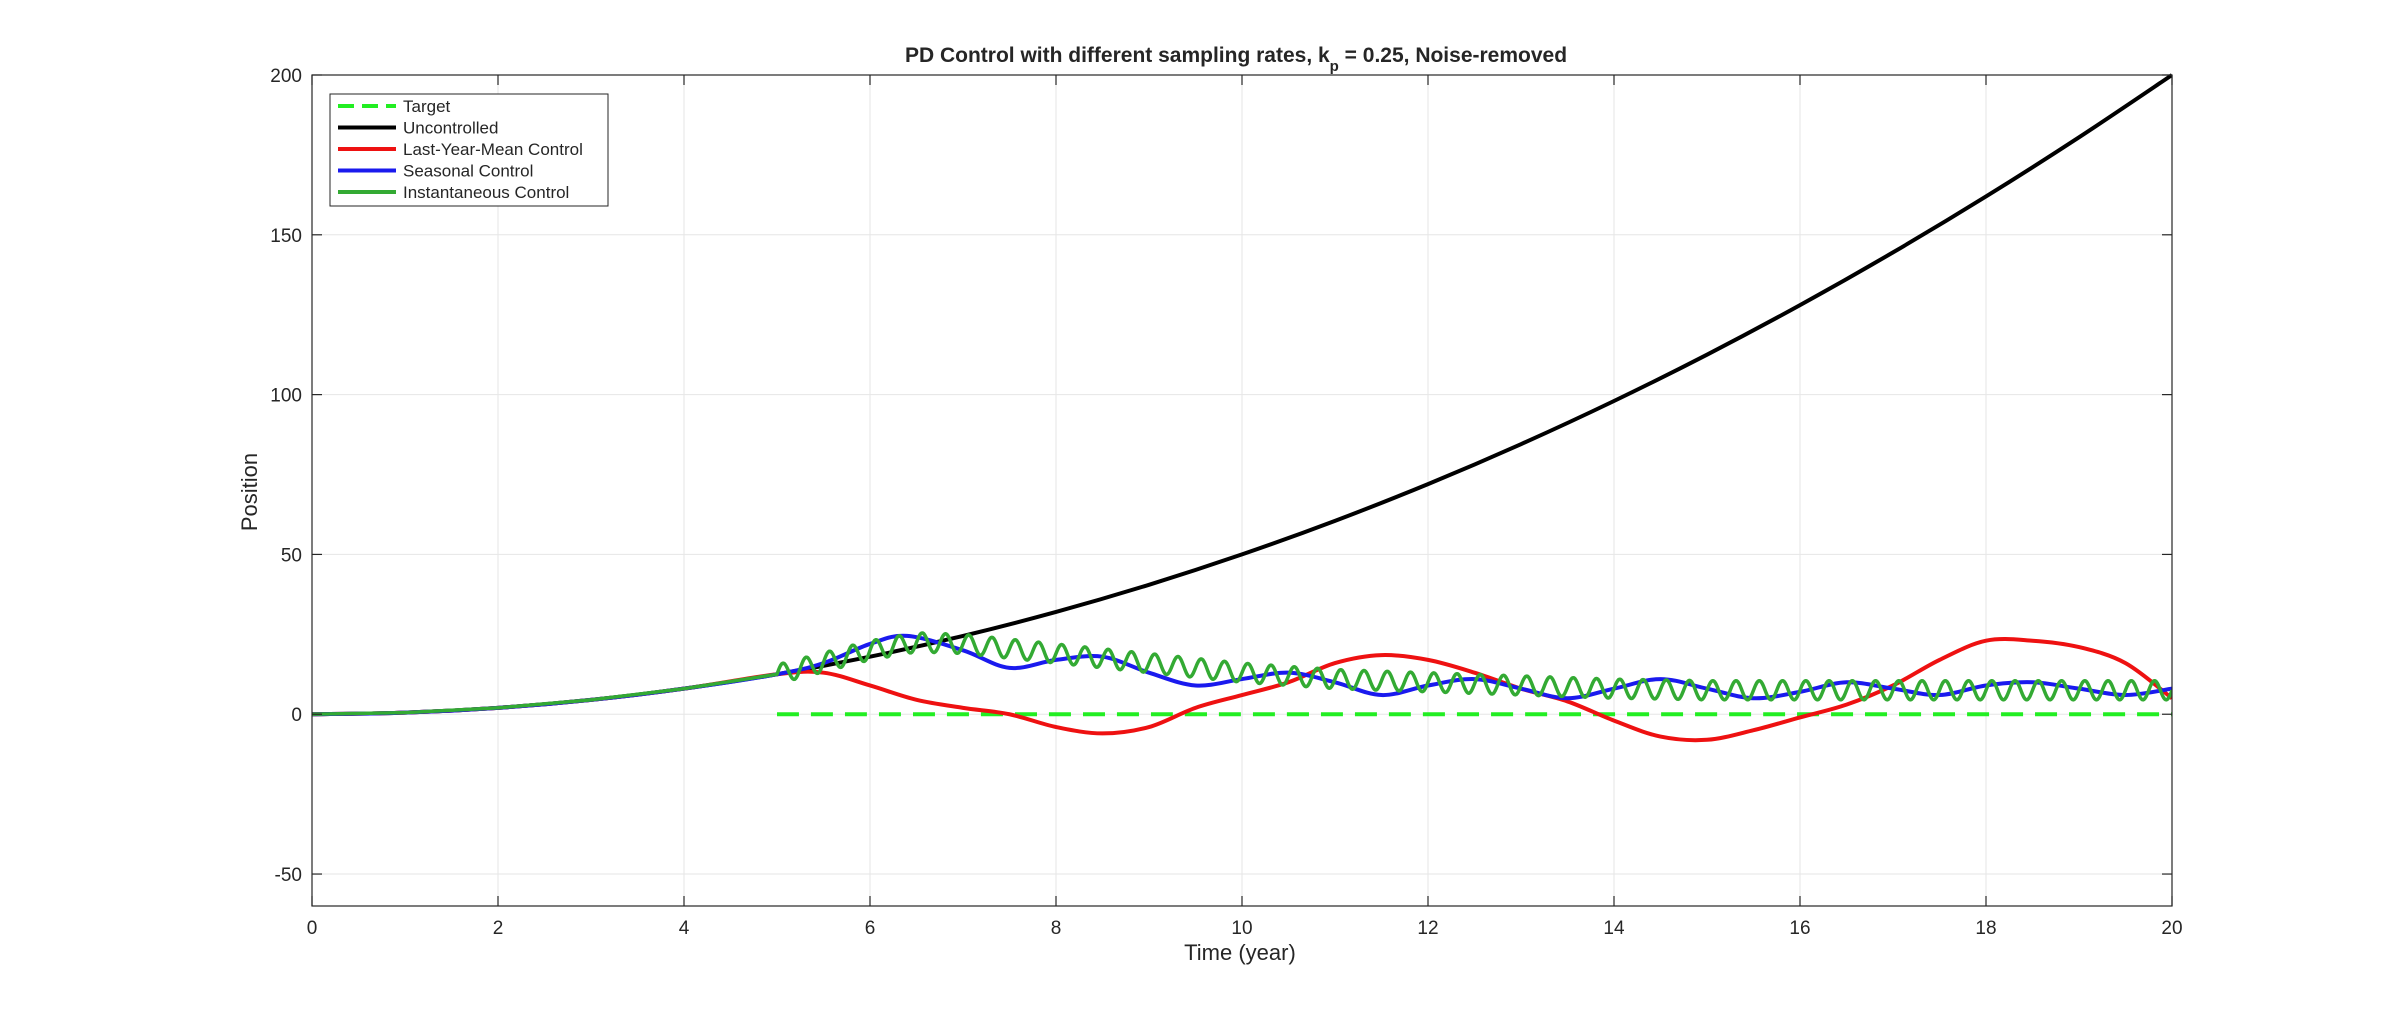 This screenshot has width=2400, height=1018. I want to click on series-line-instantaneous-control, so click(1242, 673).